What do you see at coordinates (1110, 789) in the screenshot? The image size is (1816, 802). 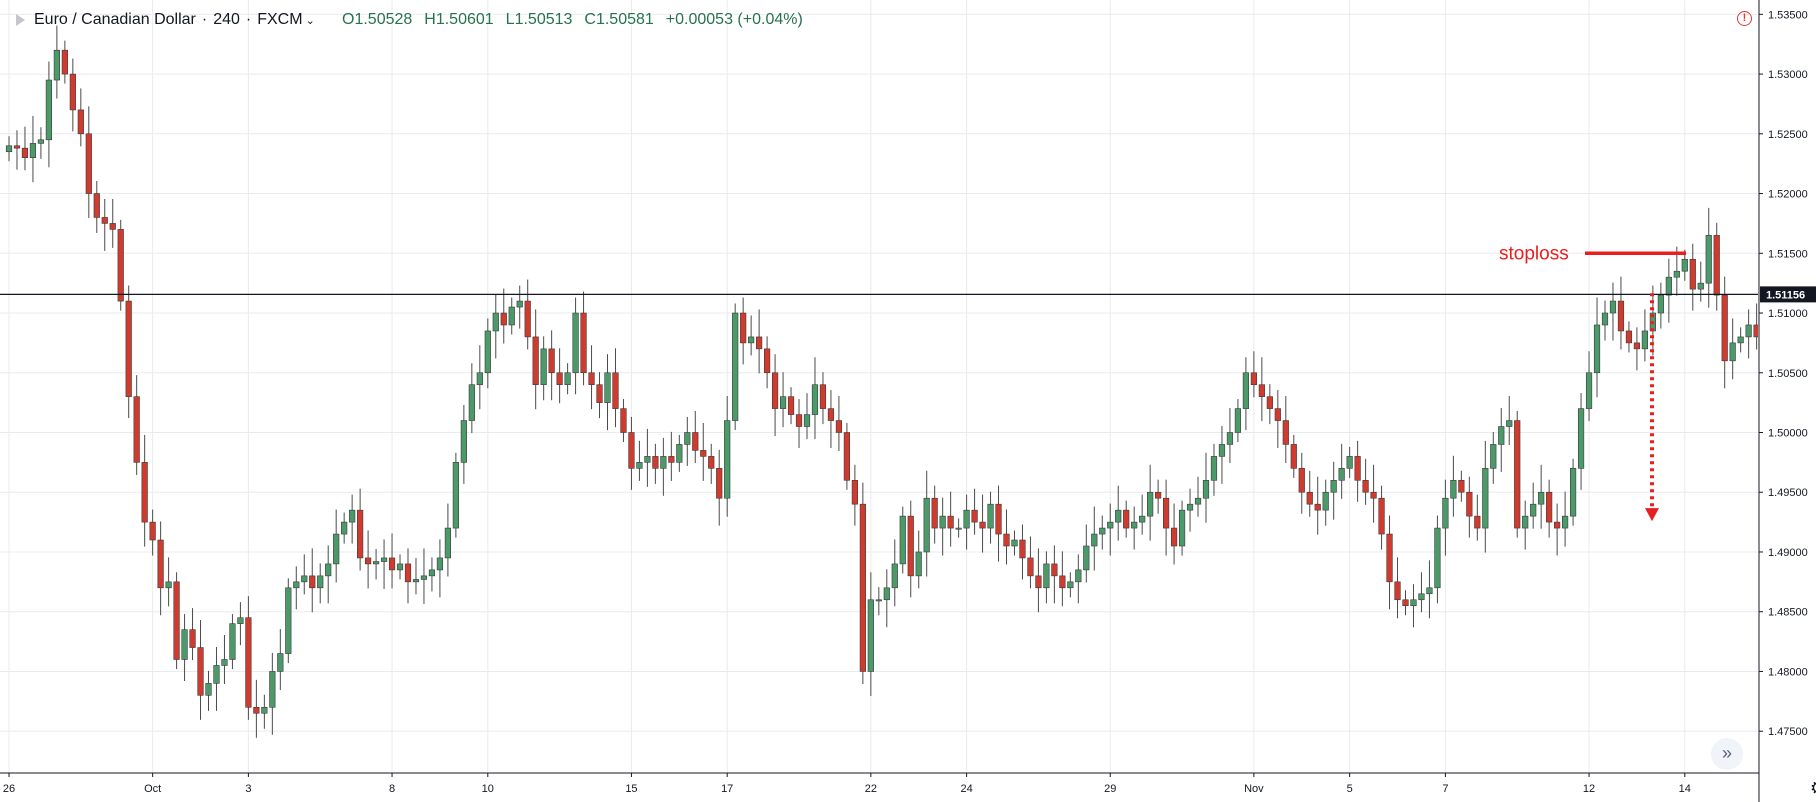 I see `time-tick-label: 29` at bounding box center [1110, 789].